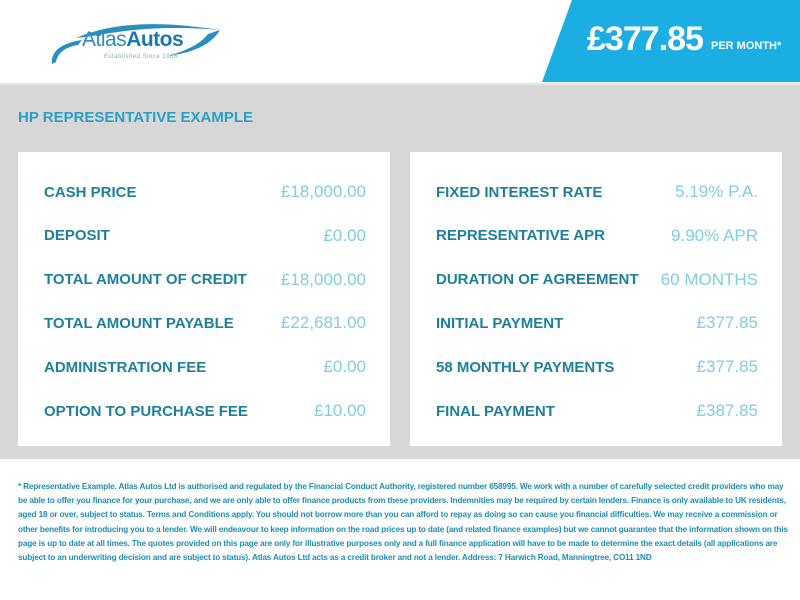 The width and height of the screenshot is (800, 600). I want to click on section-title: HP REPRESENTATIVE EXAMPLE, so click(136, 117).